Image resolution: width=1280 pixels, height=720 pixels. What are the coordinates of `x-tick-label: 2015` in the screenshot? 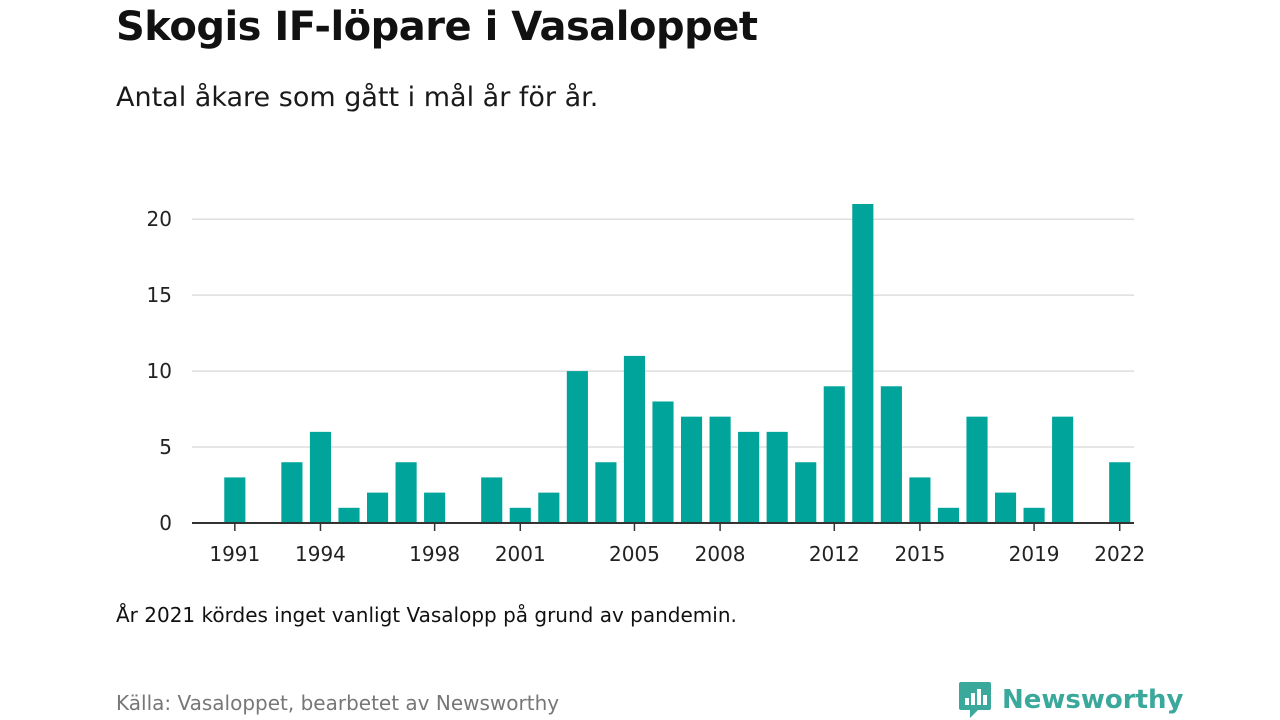 It's located at (919, 554).